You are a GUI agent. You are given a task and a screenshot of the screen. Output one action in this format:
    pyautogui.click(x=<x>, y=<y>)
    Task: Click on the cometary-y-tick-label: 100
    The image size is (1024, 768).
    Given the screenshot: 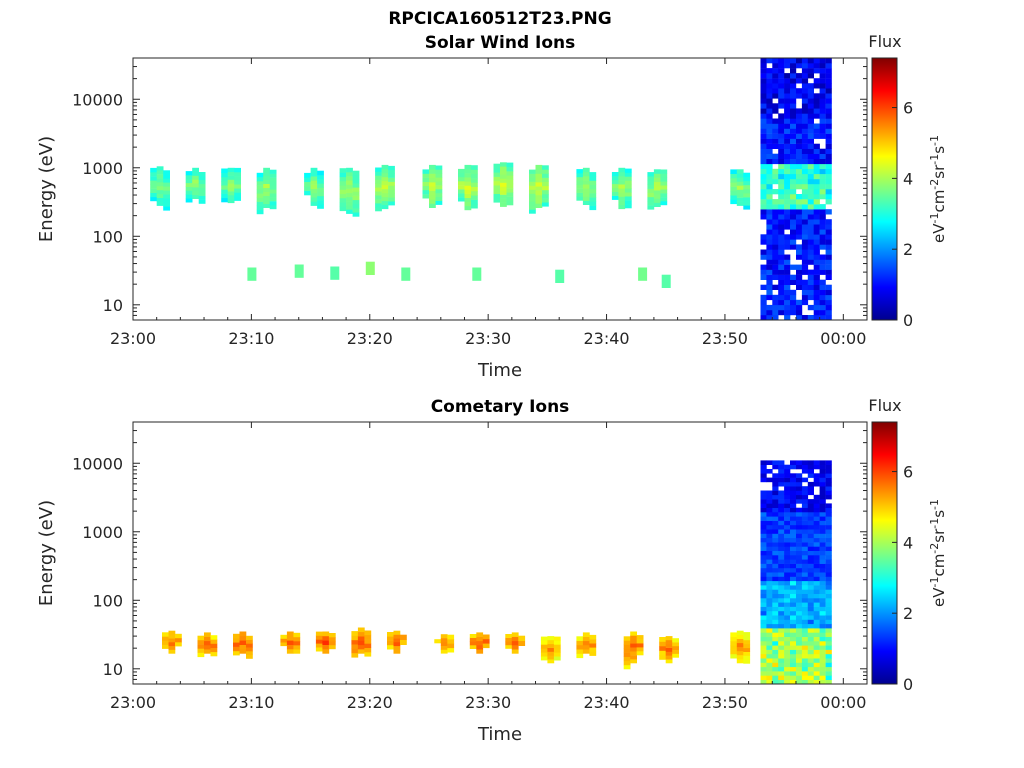 What is the action you would take?
    pyautogui.click(x=107, y=600)
    